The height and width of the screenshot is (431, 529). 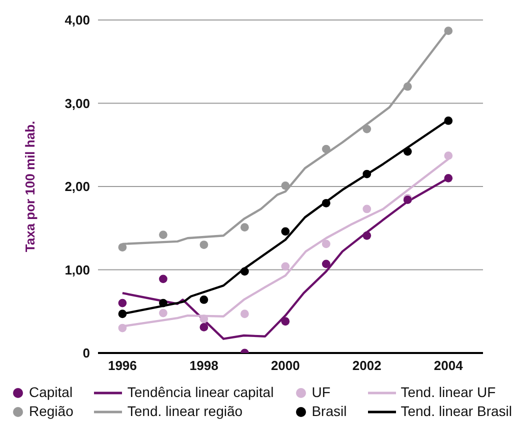 What do you see at coordinates (122, 366) in the screenshot?
I see `x-tick-label: 1996` at bounding box center [122, 366].